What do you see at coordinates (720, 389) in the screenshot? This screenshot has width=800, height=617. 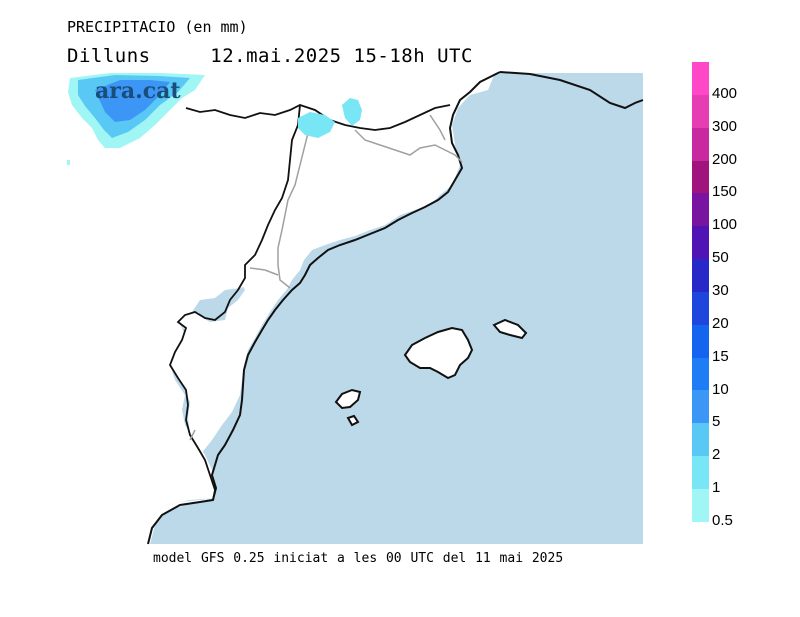 I see `legend-label: 10` at bounding box center [720, 389].